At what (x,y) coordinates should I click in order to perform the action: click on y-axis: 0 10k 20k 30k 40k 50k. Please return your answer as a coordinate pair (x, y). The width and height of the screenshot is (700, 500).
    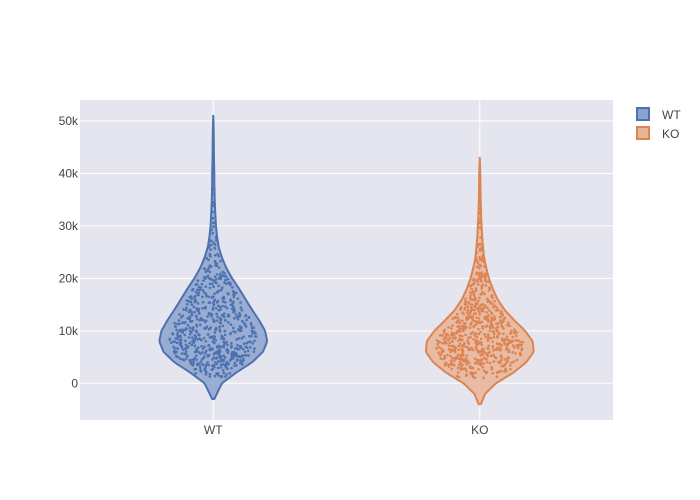
    Looking at the image, I should click on (69, 252).